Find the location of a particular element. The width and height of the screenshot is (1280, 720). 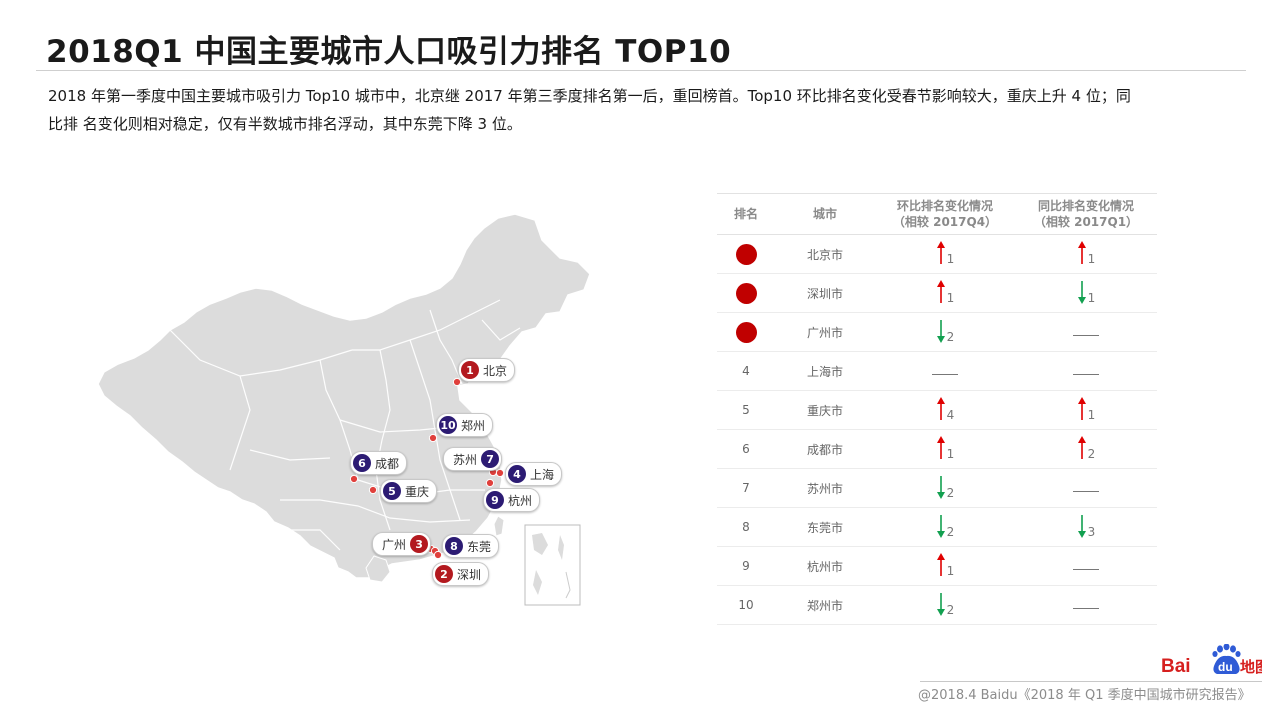

title-divider is located at coordinates (641, 70).